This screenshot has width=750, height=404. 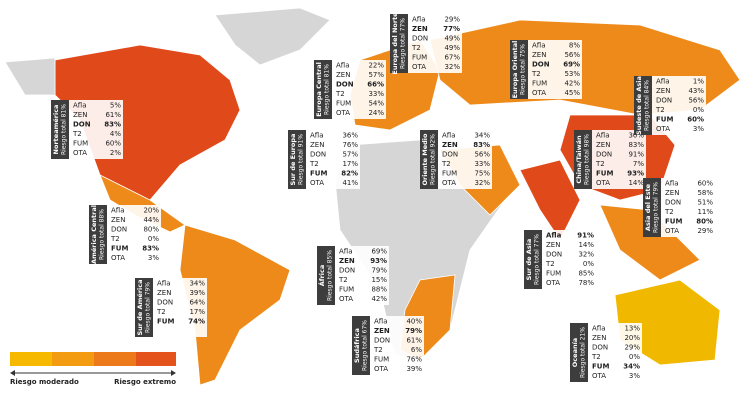 What do you see at coordinates (379, 290) in the screenshot?
I see `toxin-value: 88%` at bounding box center [379, 290].